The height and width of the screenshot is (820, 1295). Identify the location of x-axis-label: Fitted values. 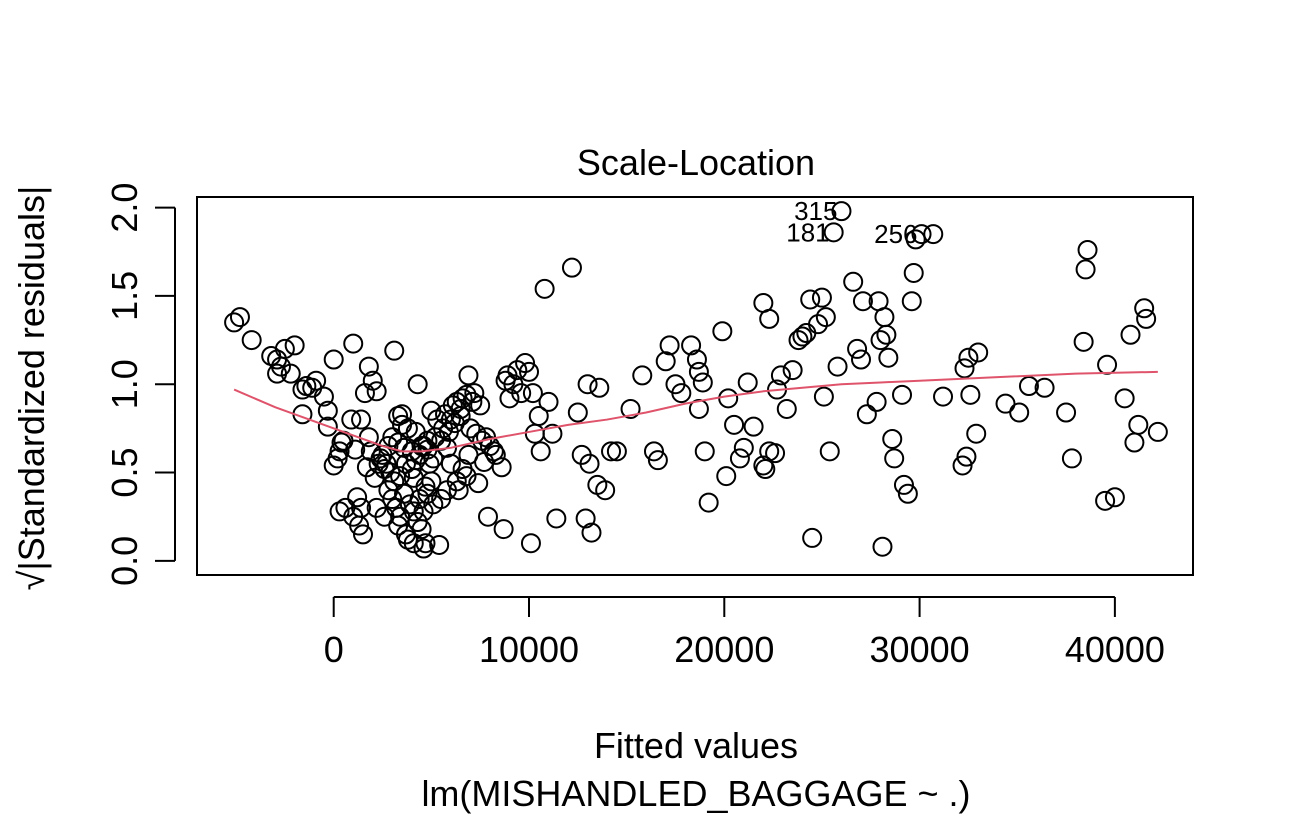
(696, 745).